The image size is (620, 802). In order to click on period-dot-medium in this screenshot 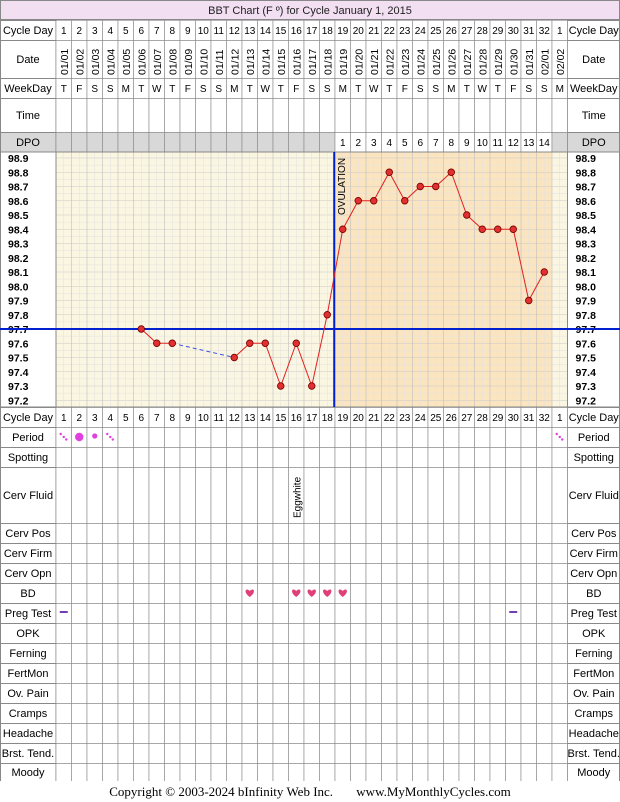, I will do `click(95, 436)`.